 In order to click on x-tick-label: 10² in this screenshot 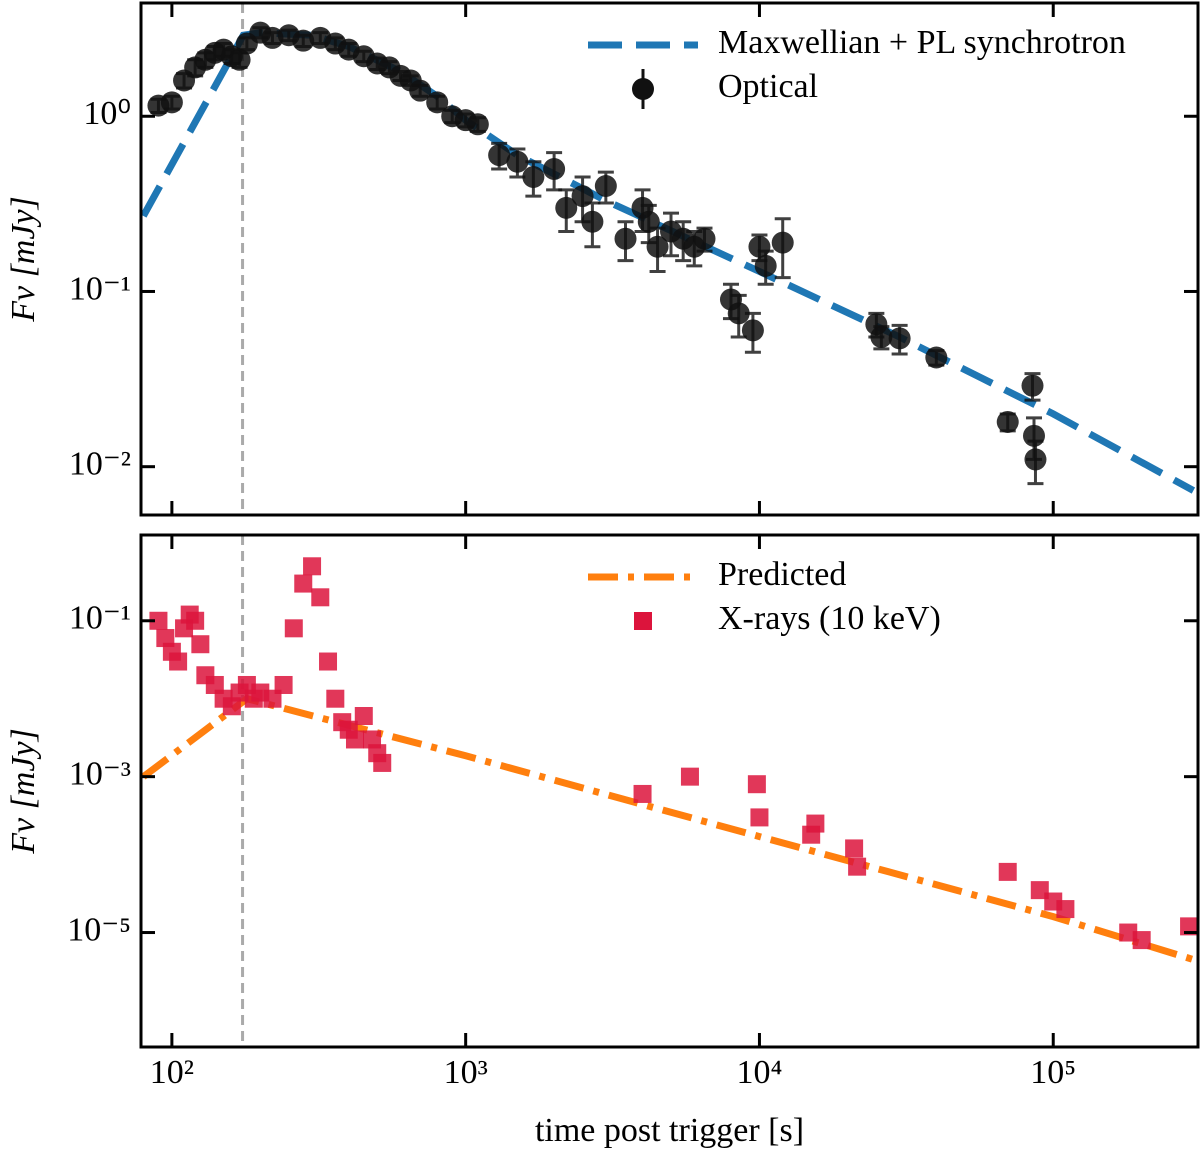, I will do `click(172, 1072)`.